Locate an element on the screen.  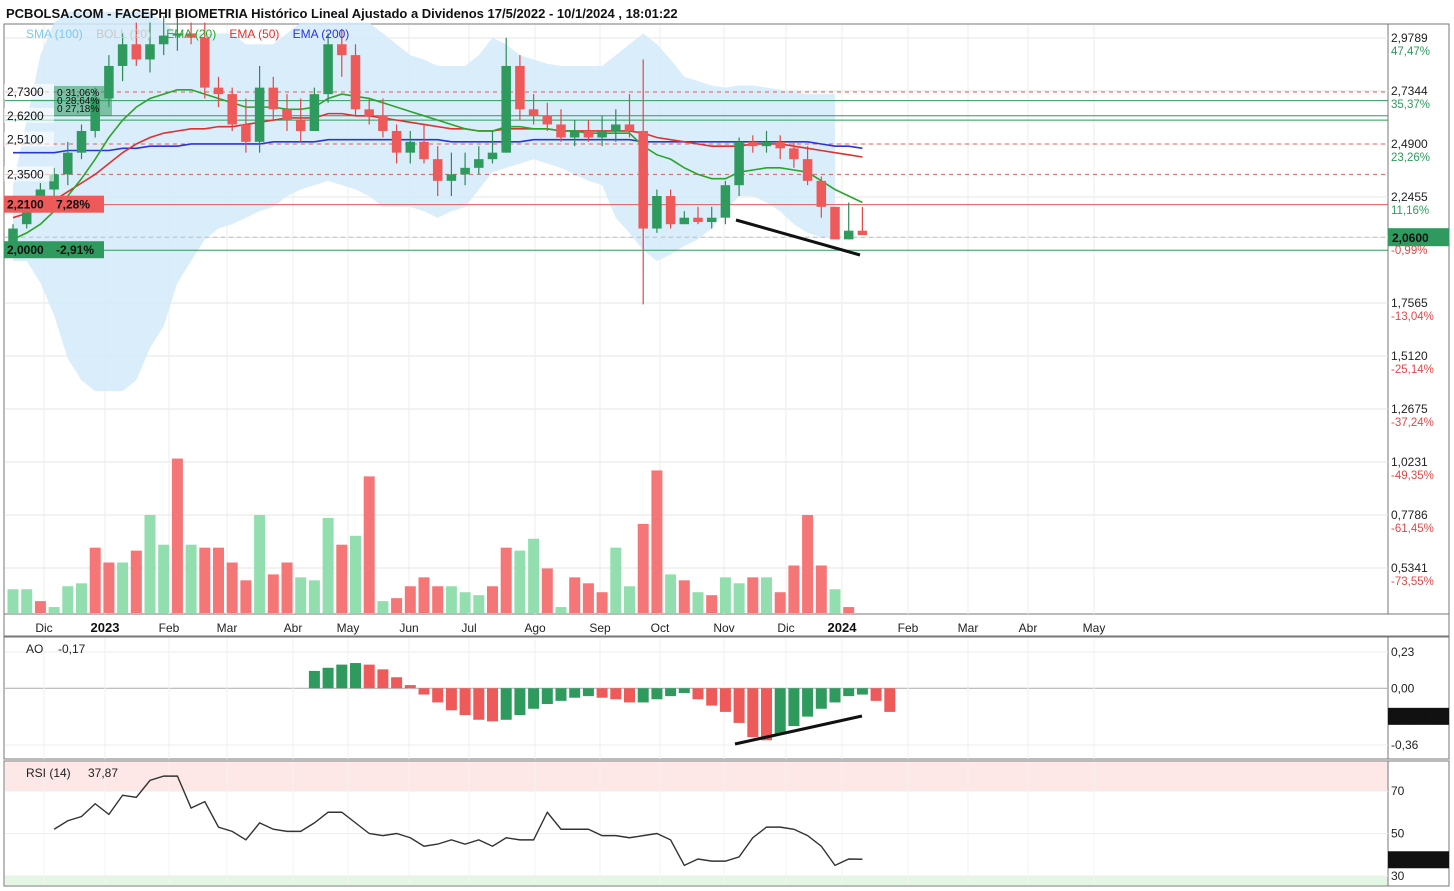
time-tick-label: Feb is located at coordinates (908, 628).